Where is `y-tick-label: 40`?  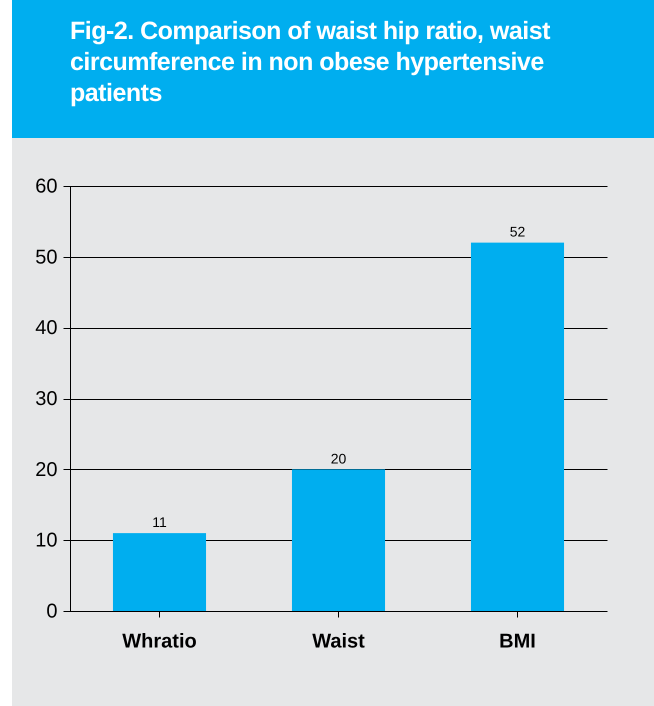 y-tick-label: 40 is located at coordinates (46, 328).